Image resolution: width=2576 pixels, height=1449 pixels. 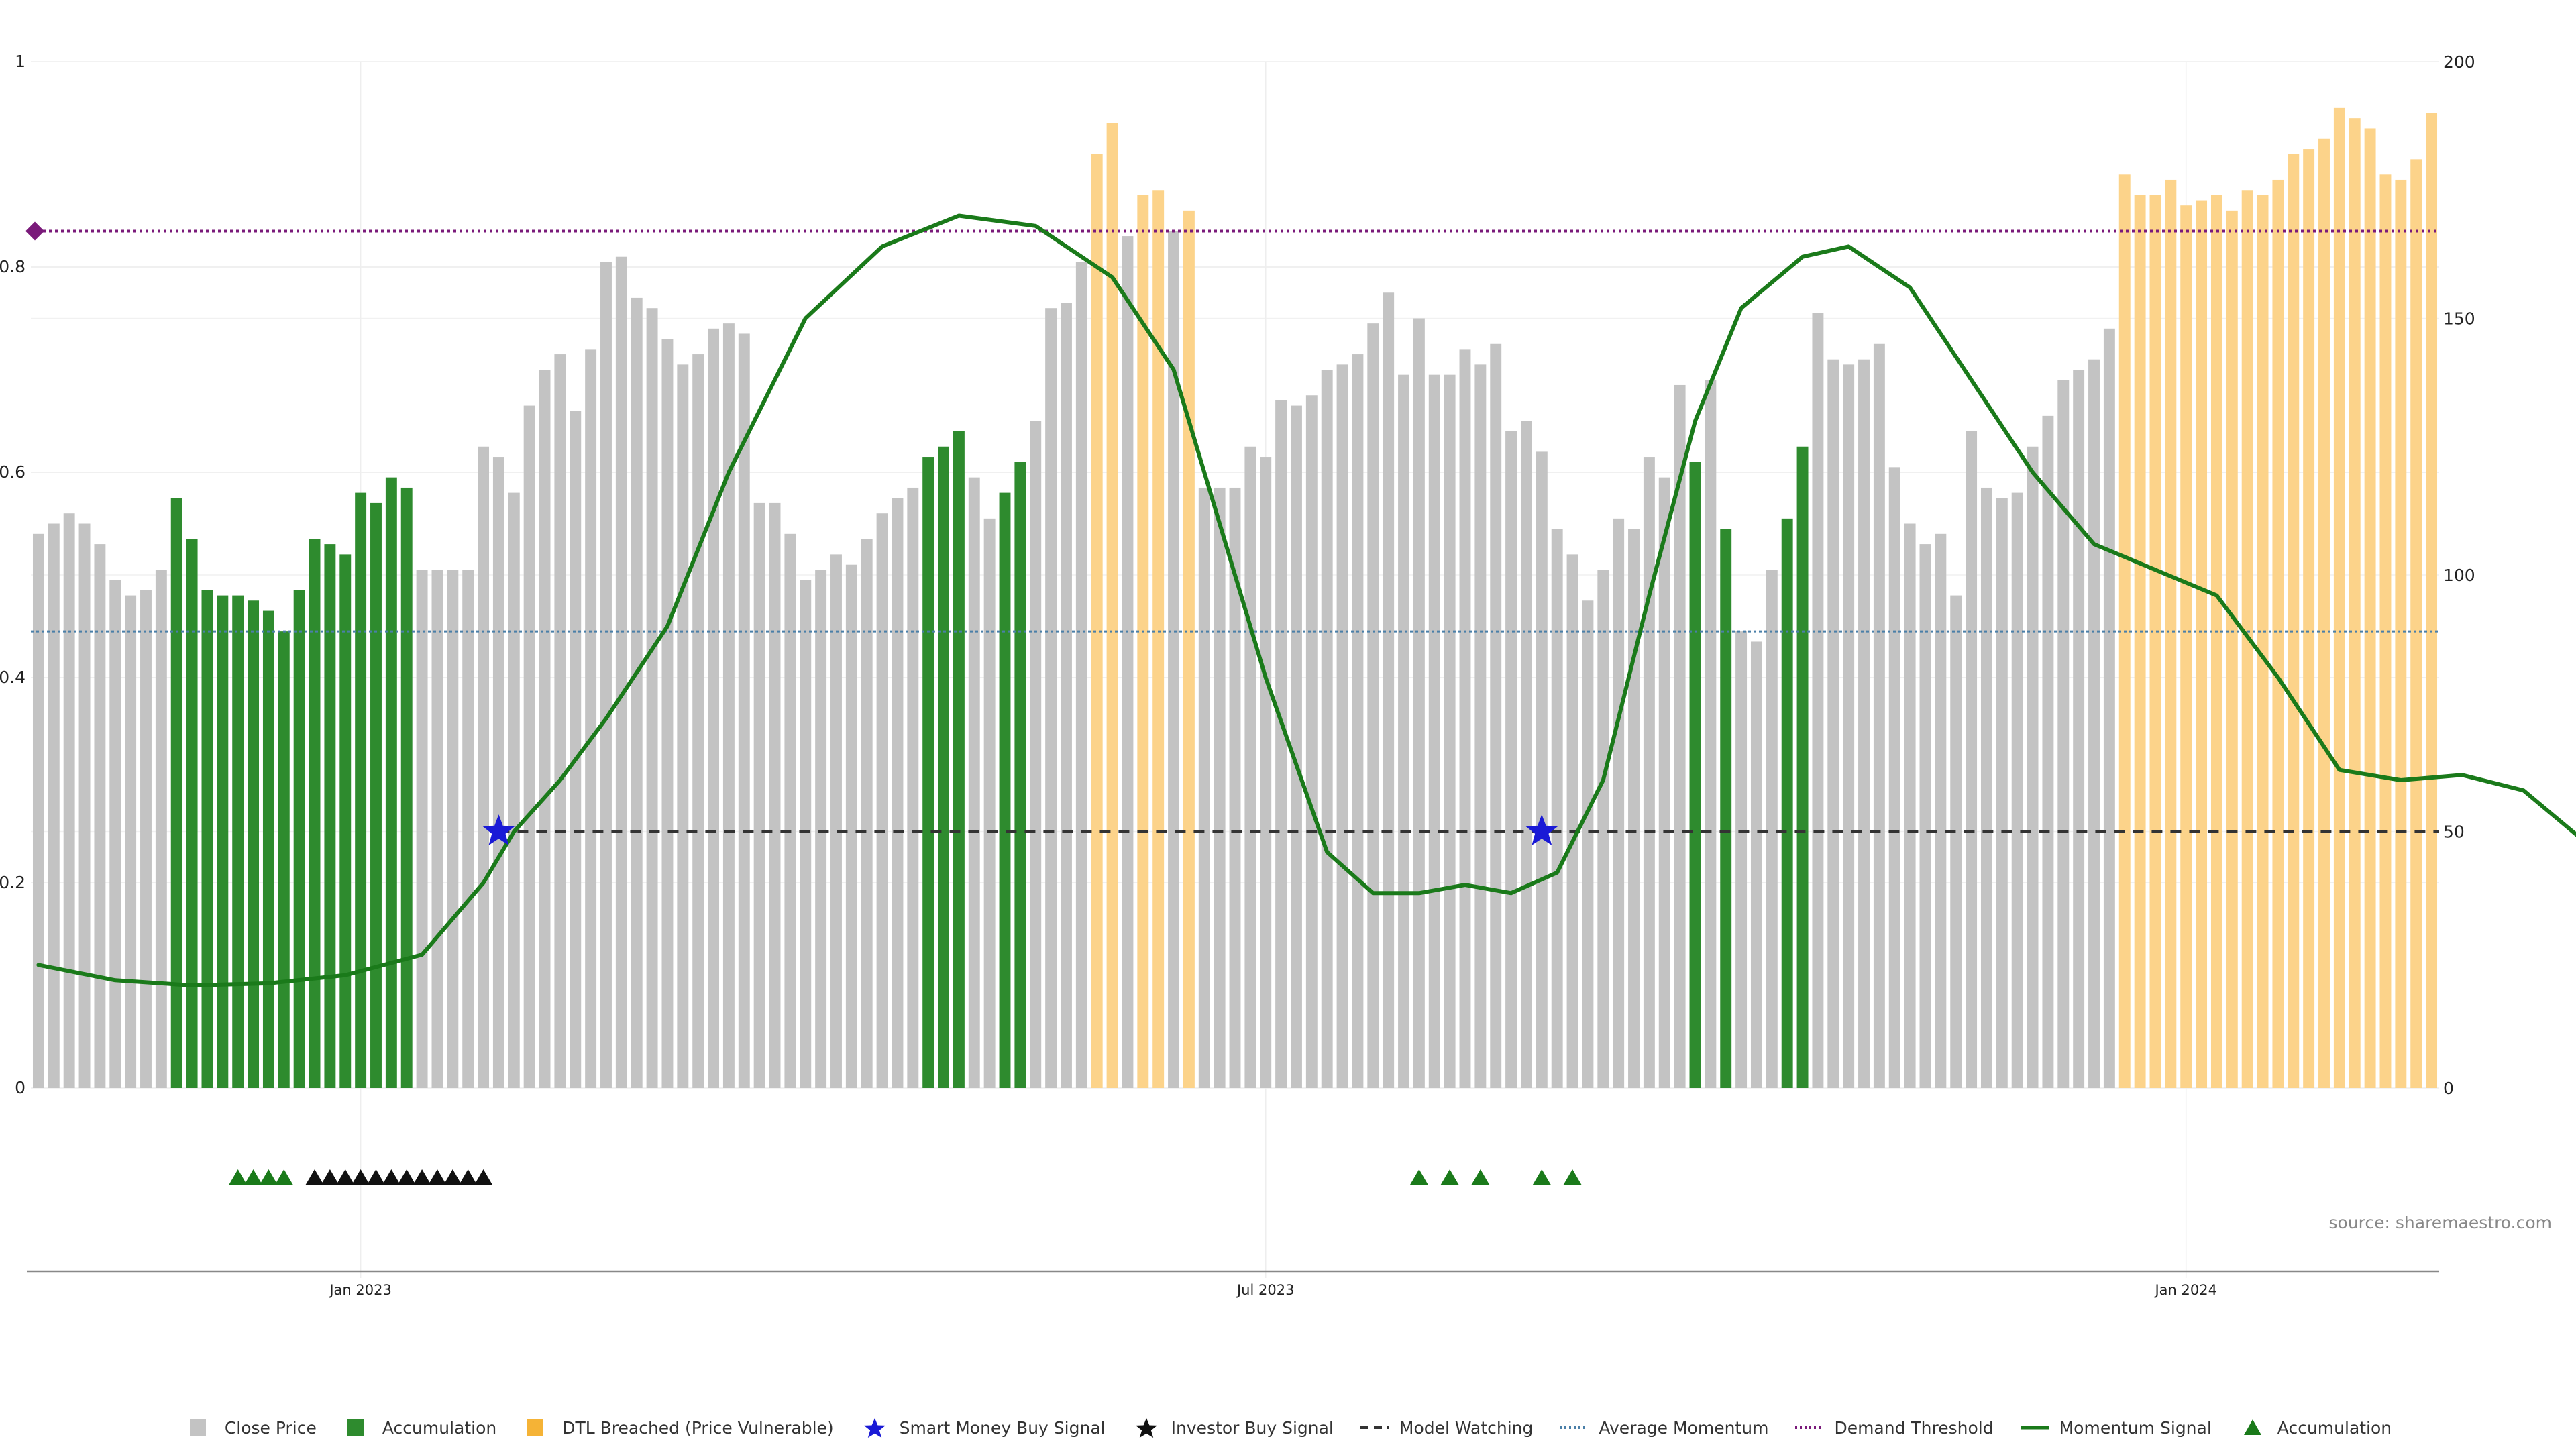 I want to click on legend-label: Accumulation, so click(x=2334, y=1427).